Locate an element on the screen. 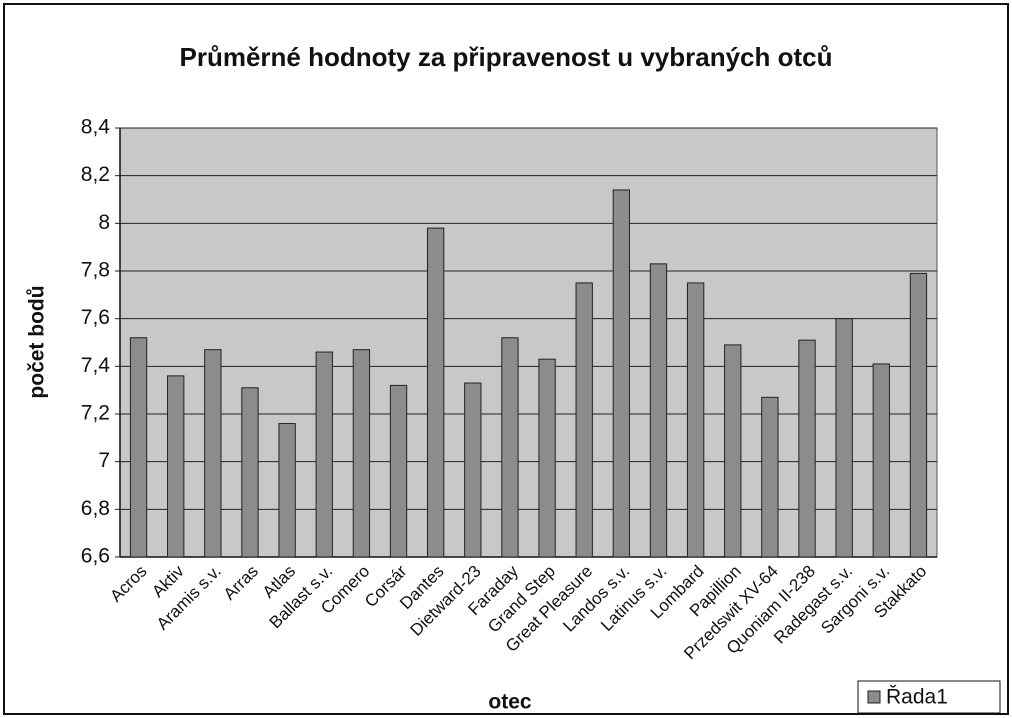  y-tick-label: 8,2 is located at coordinates (95, 174).